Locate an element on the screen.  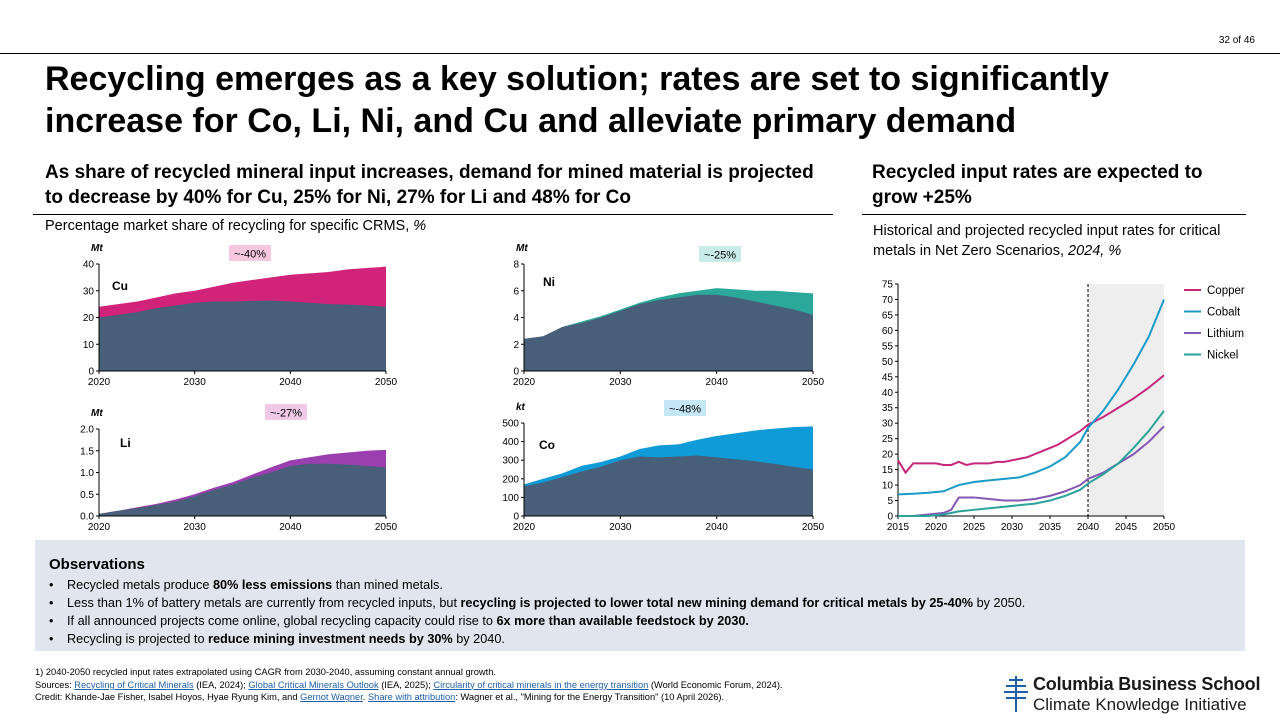
legend-label-lithium: Lithium is located at coordinates (1225, 334).